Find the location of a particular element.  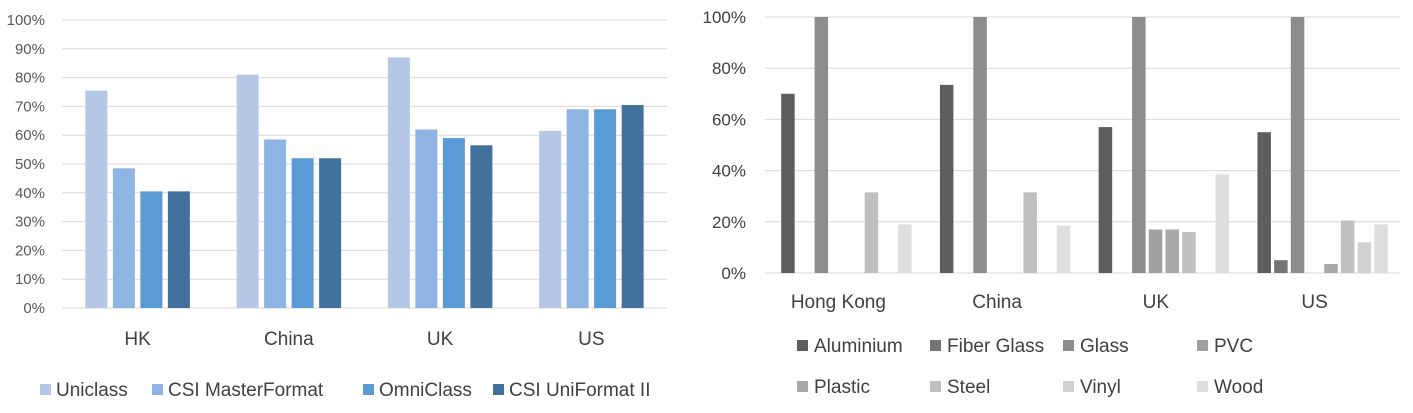

legend-label: Vinyl is located at coordinates (1100, 387).